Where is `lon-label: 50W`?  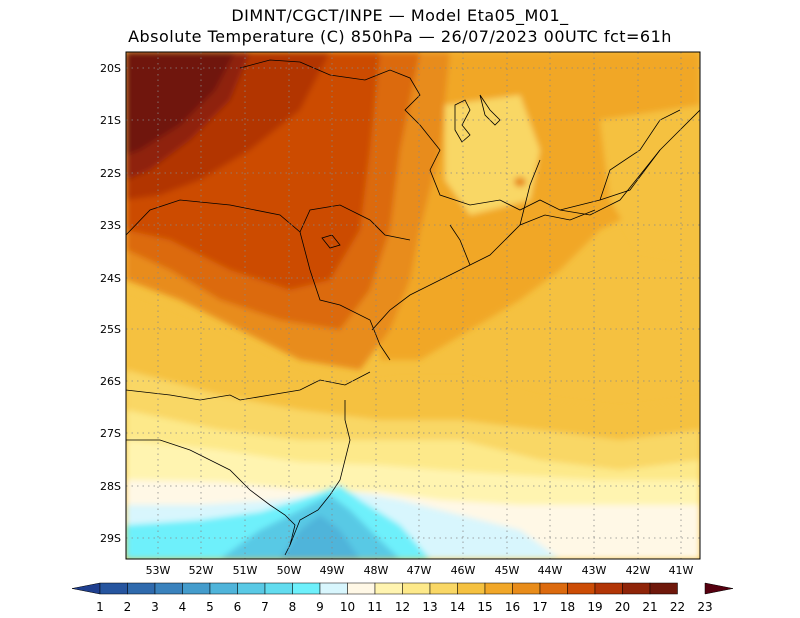 lon-label: 50W is located at coordinates (289, 570).